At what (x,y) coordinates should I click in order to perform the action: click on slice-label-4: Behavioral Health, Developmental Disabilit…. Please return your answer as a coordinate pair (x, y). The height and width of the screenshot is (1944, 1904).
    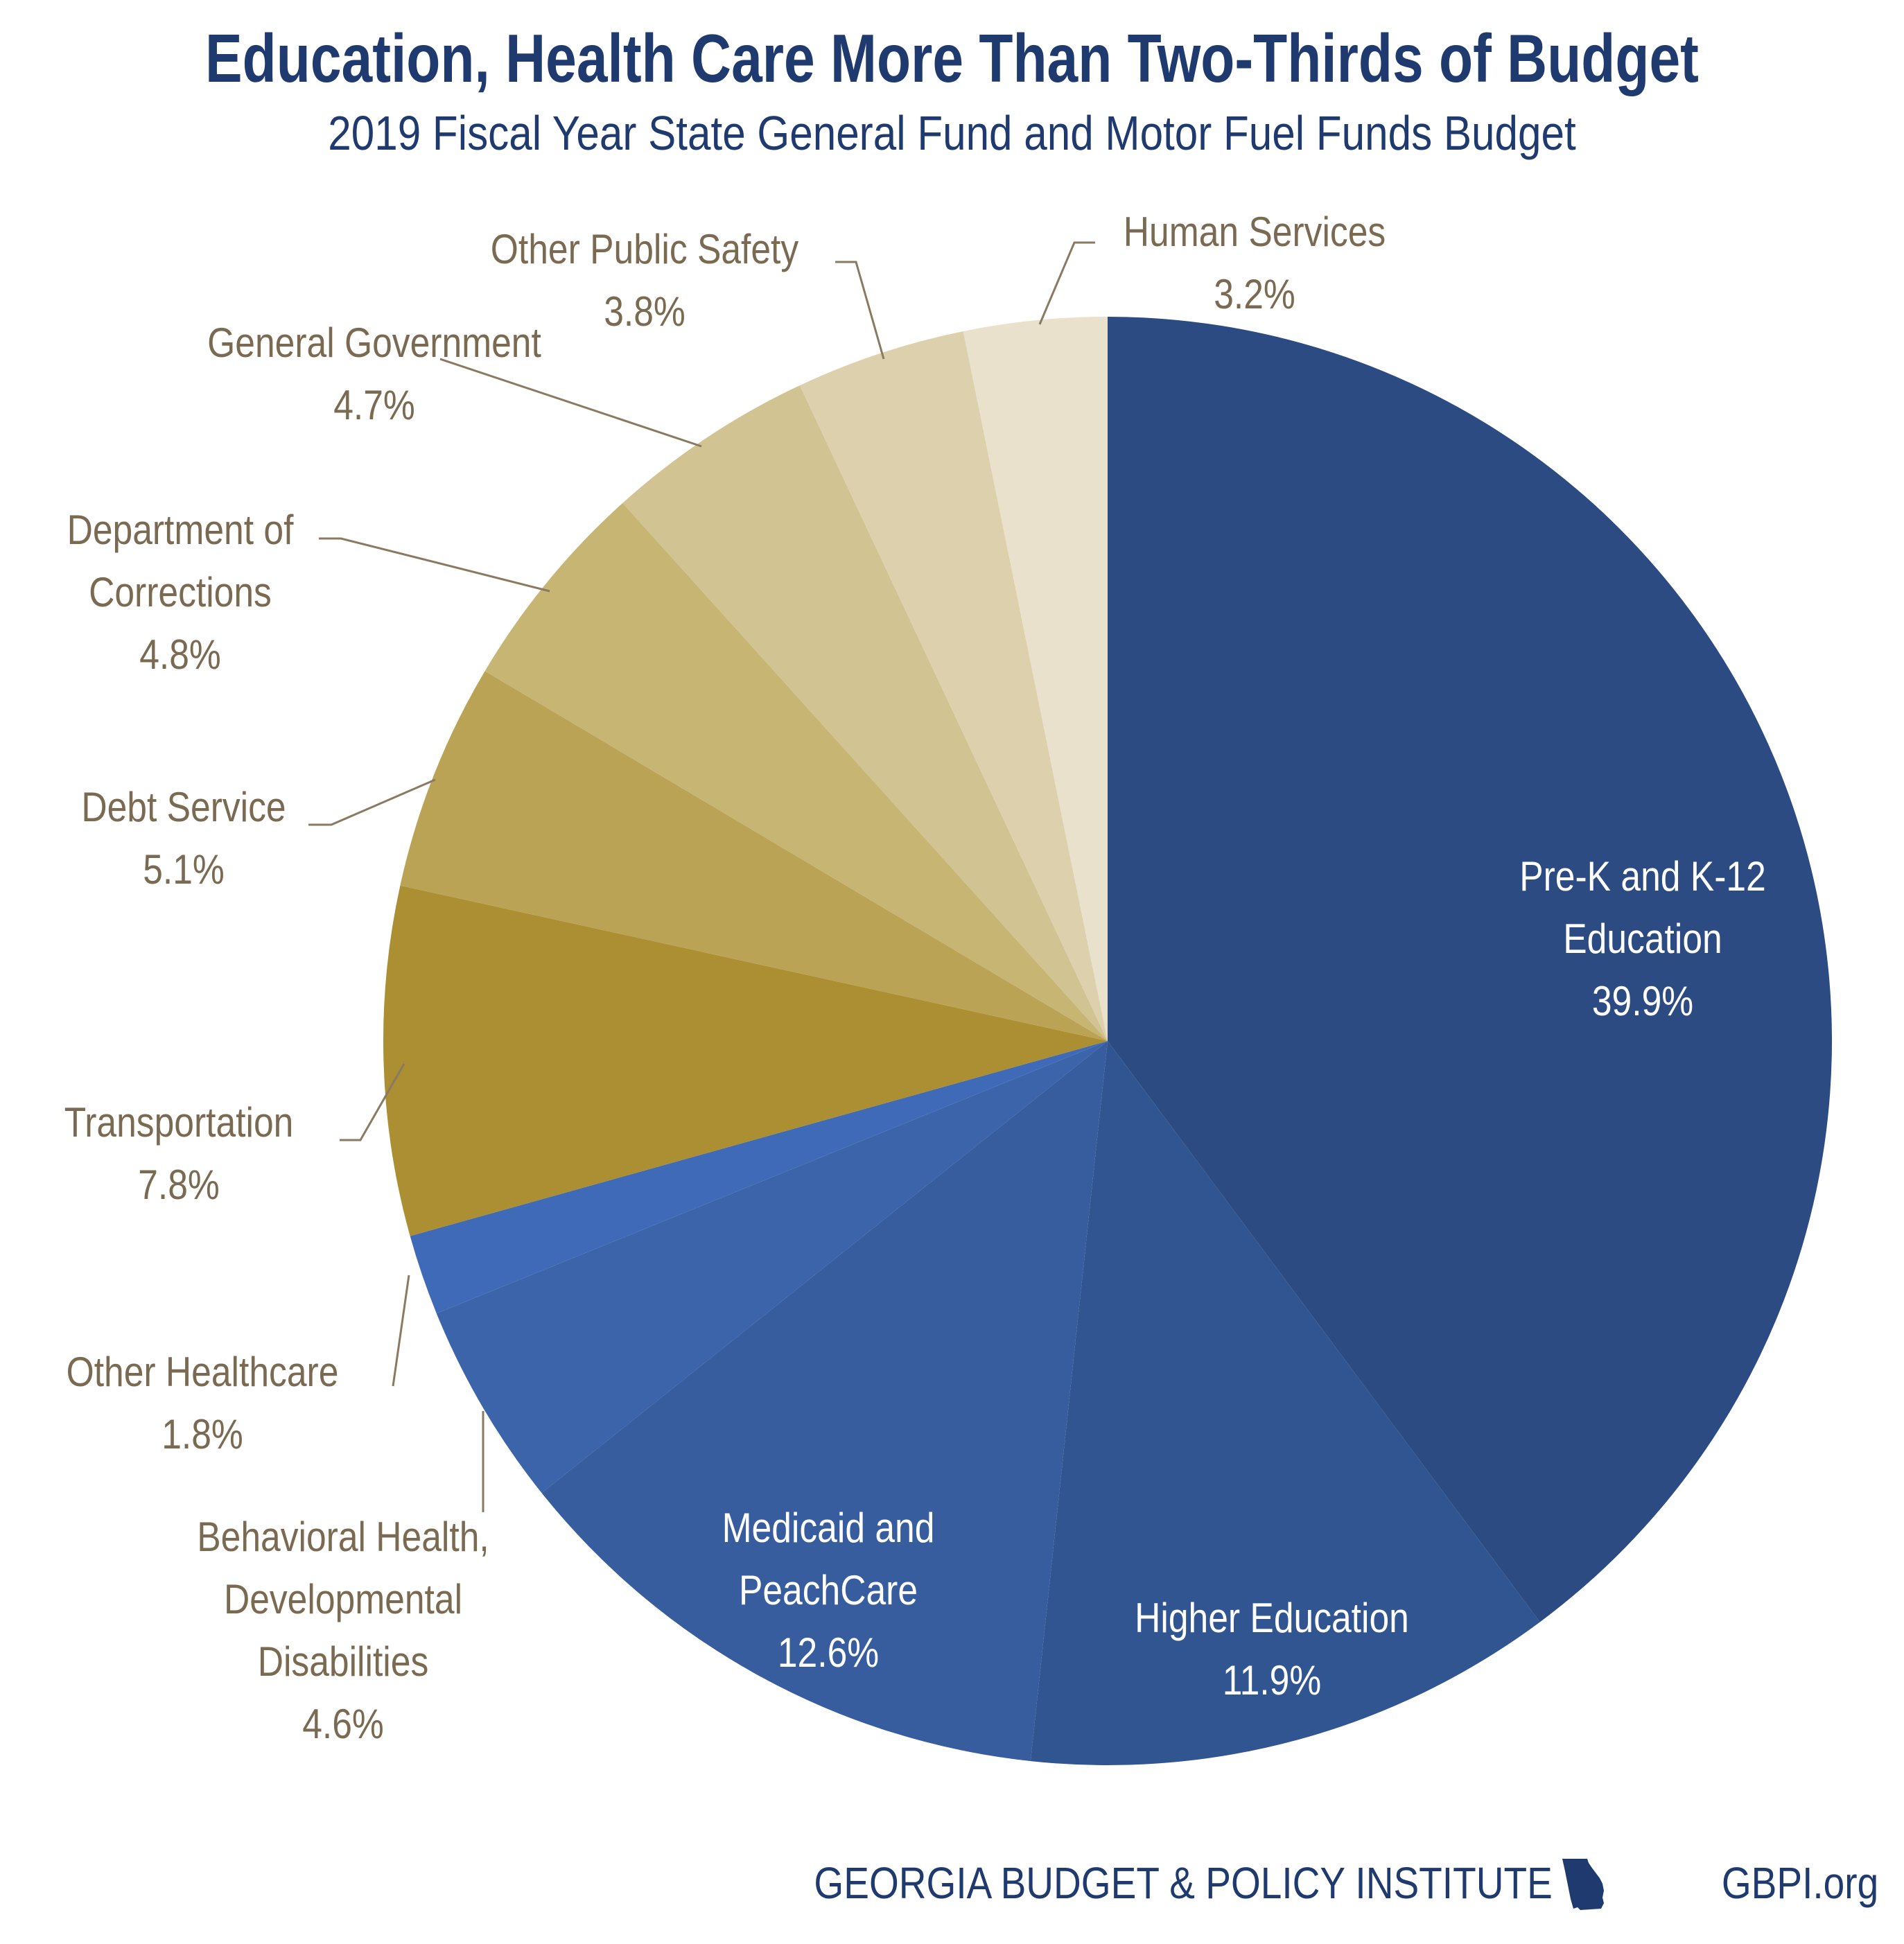
    Looking at the image, I should click on (343, 1630).